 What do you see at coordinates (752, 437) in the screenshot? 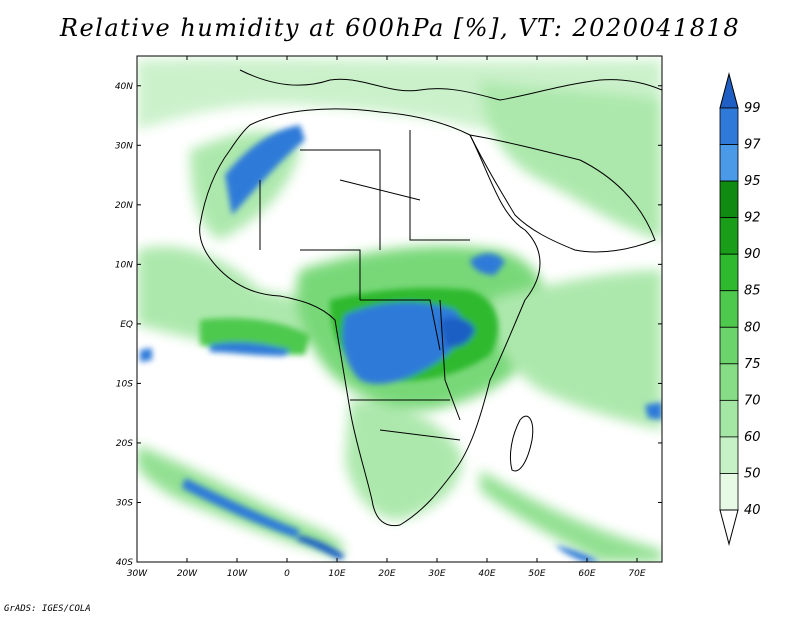
I see `colorbar-level-label: 60` at bounding box center [752, 437].